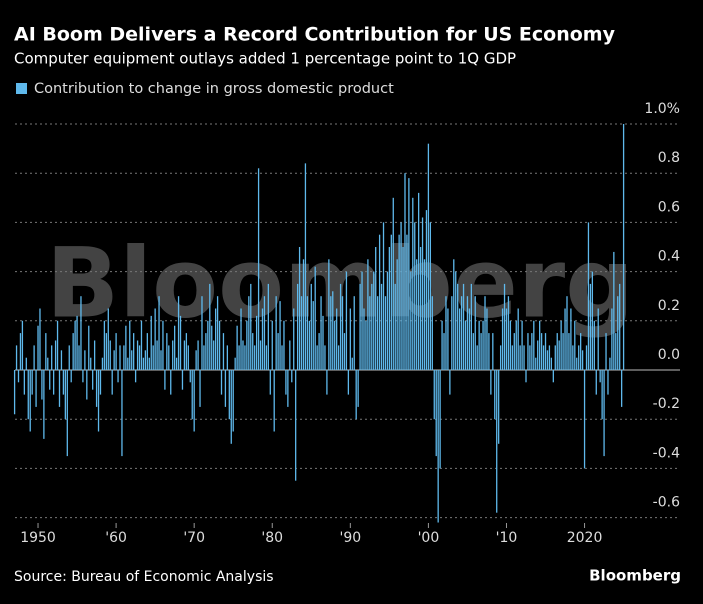 The image size is (703, 604). What do you see at coordinates (669, 207) in the screenshot?
I see `y-tick-label: 0.6` at bounding box center [669, 207].